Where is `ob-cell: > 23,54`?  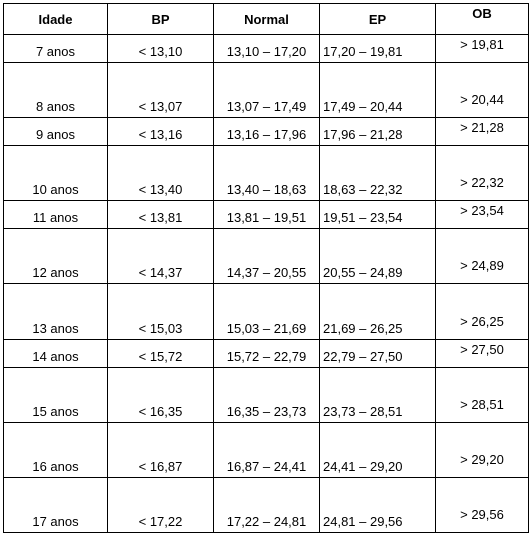 ob-cell: > 23,54 is located at coordinates (482, 215).